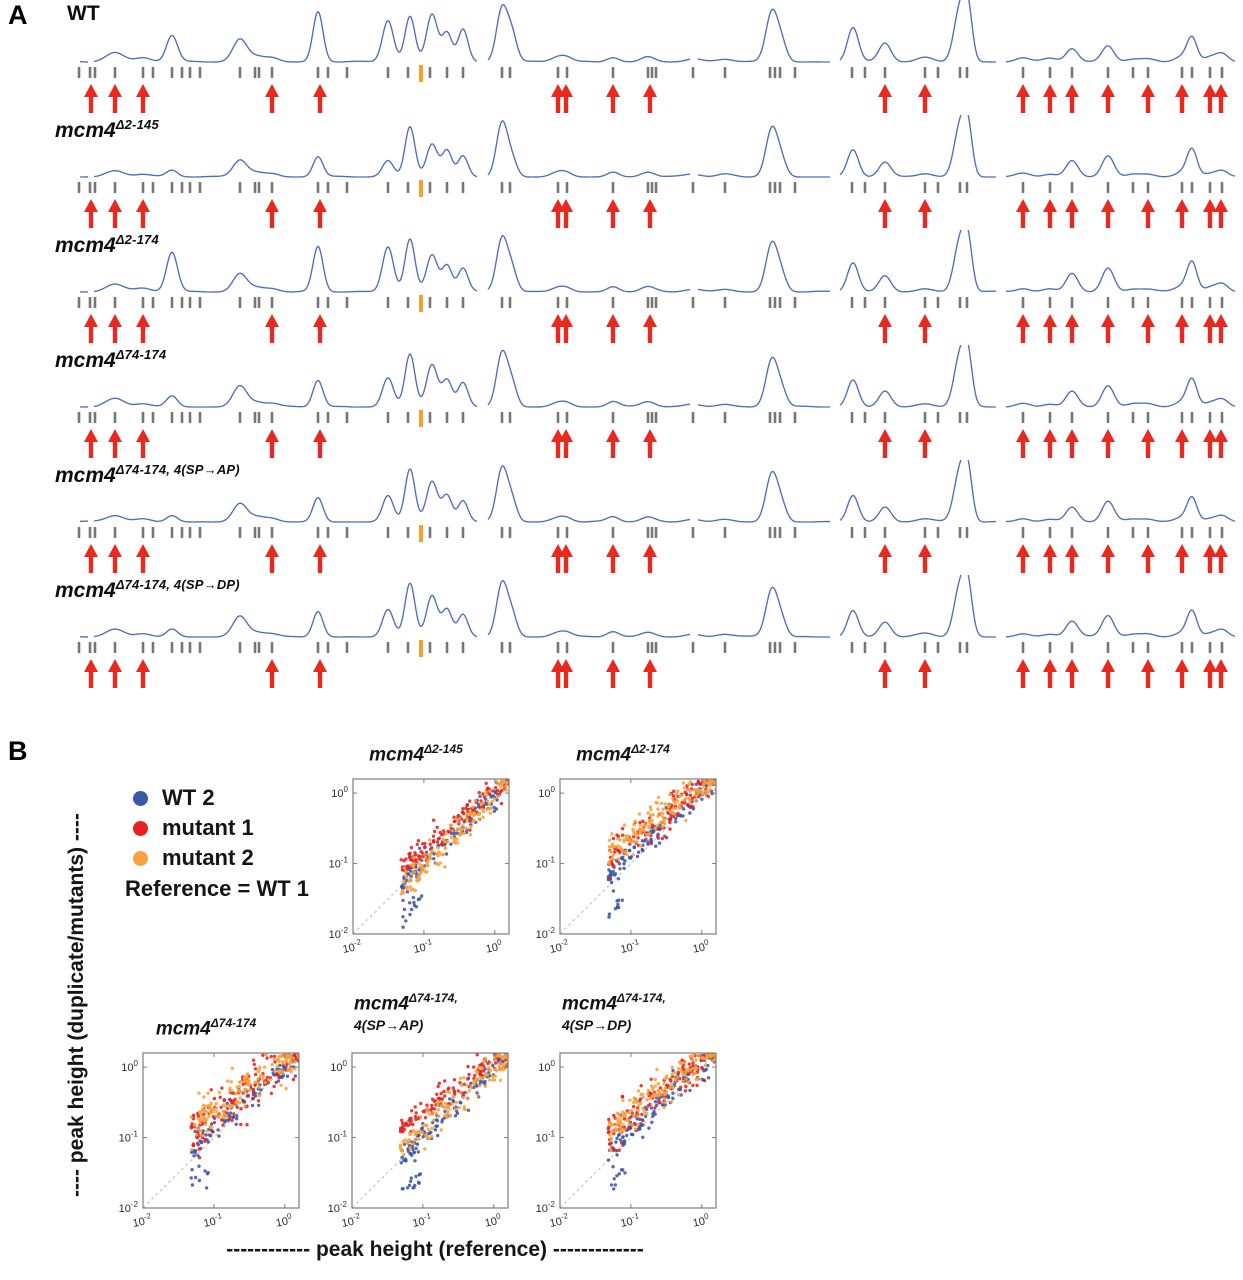 The width and height of the screenshot is (1243, 1280). I want to click on legend-item-0: WT 2, so click(217, 798).